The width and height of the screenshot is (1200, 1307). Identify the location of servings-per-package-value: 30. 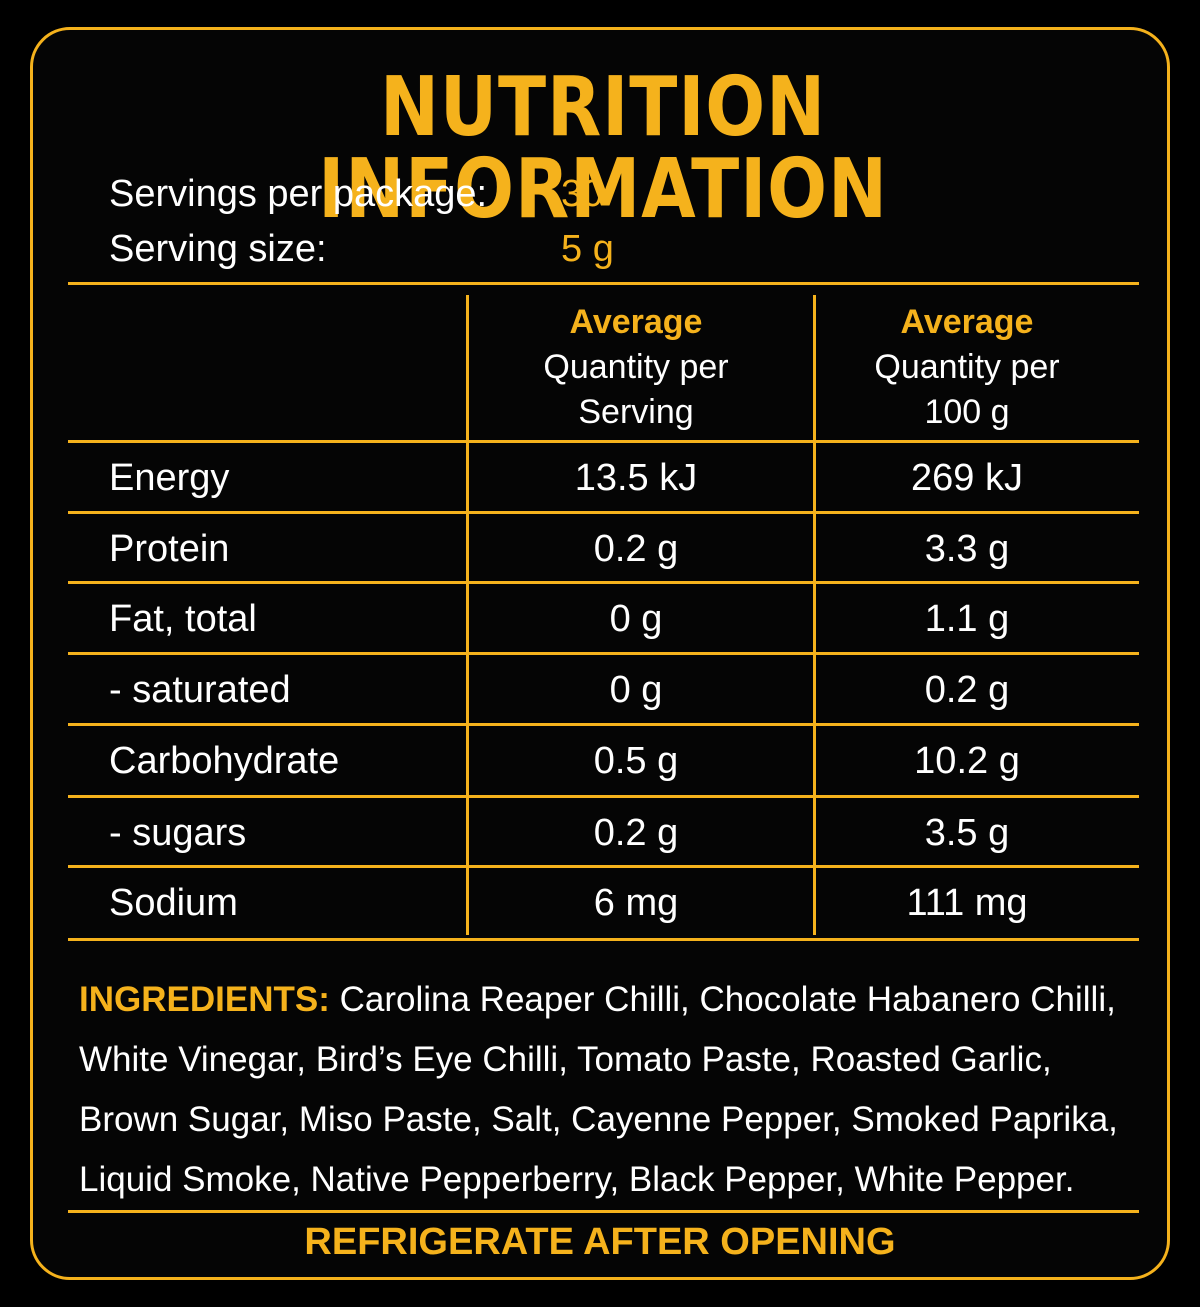
(582, 194).